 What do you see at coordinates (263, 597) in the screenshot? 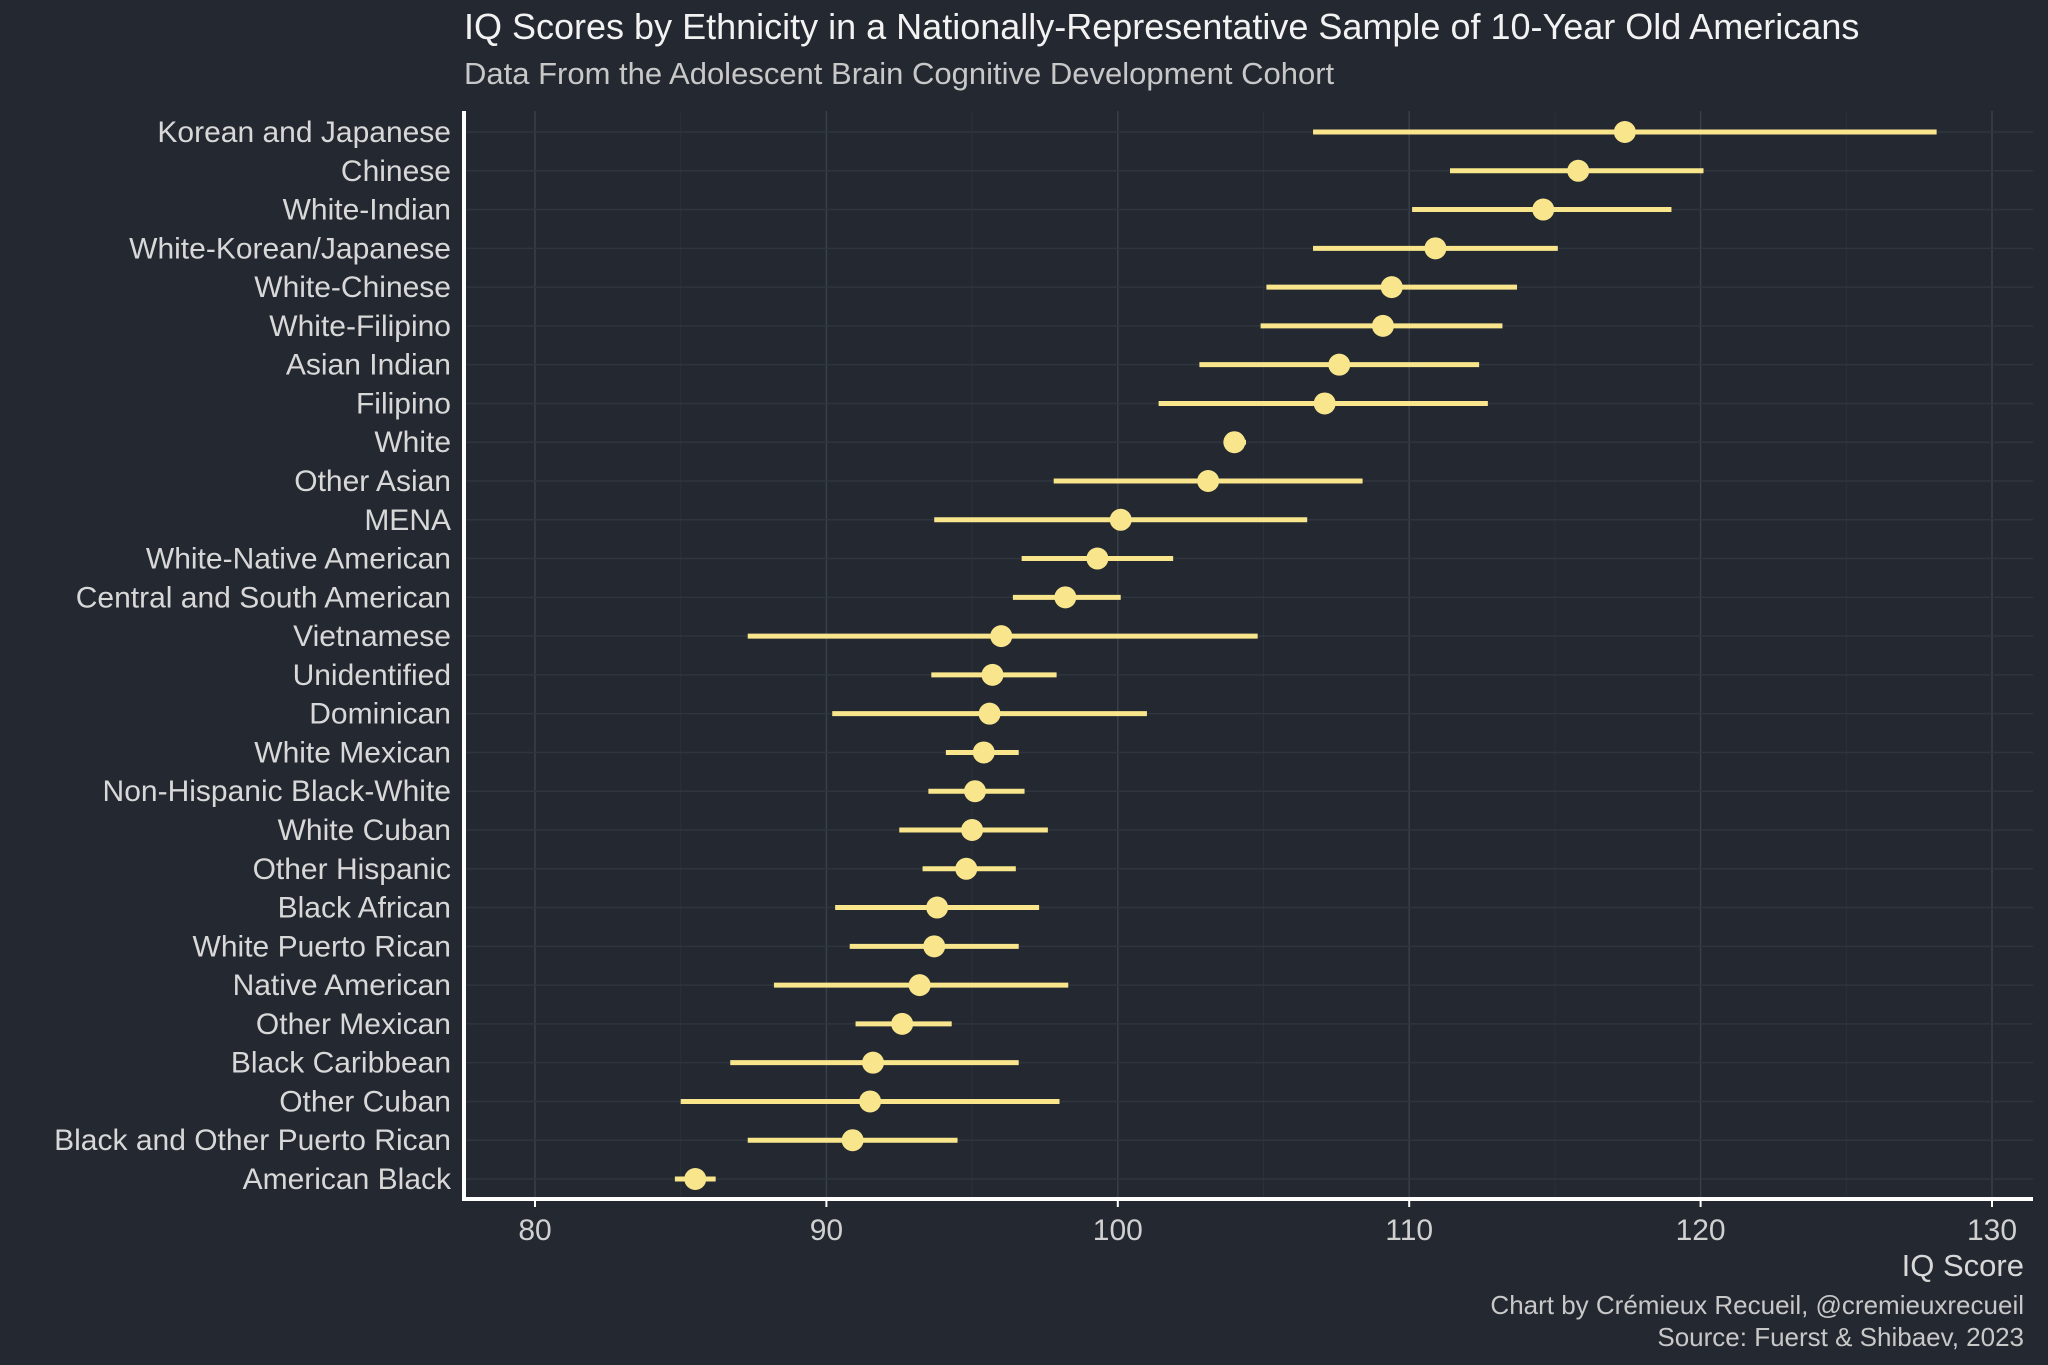
I see `y-category-label: Central and South American` at bounding box center [263, 597].